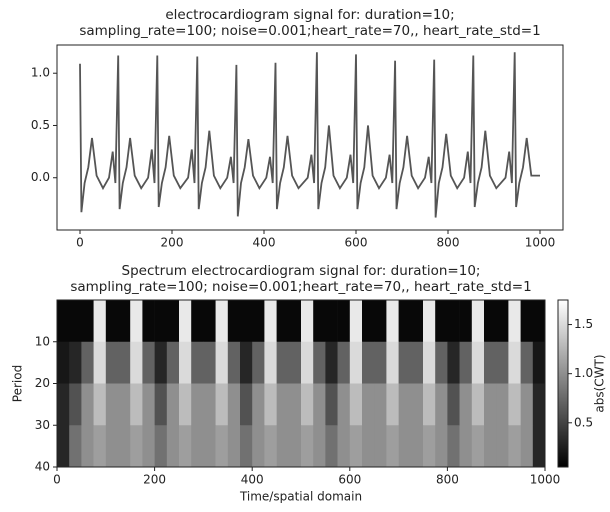 The image size is (610, 512). Describe the element at coordinates (583, 324) in the screenshot. I see `colorbar-tick-label: 1.5` at that location.